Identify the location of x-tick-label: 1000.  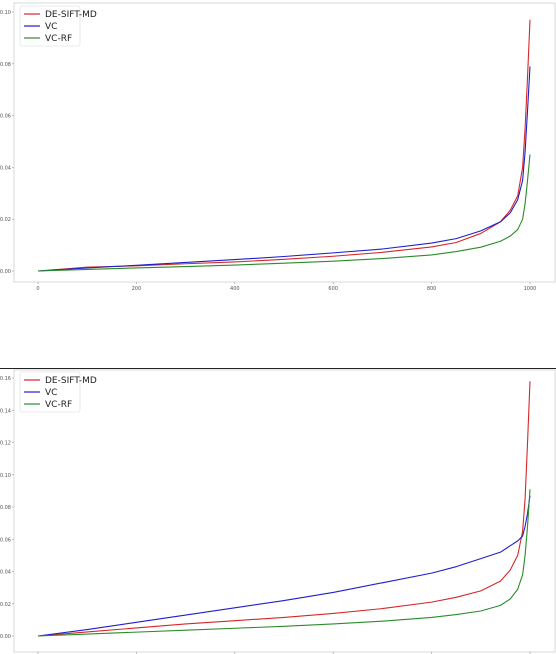
(530, 289).